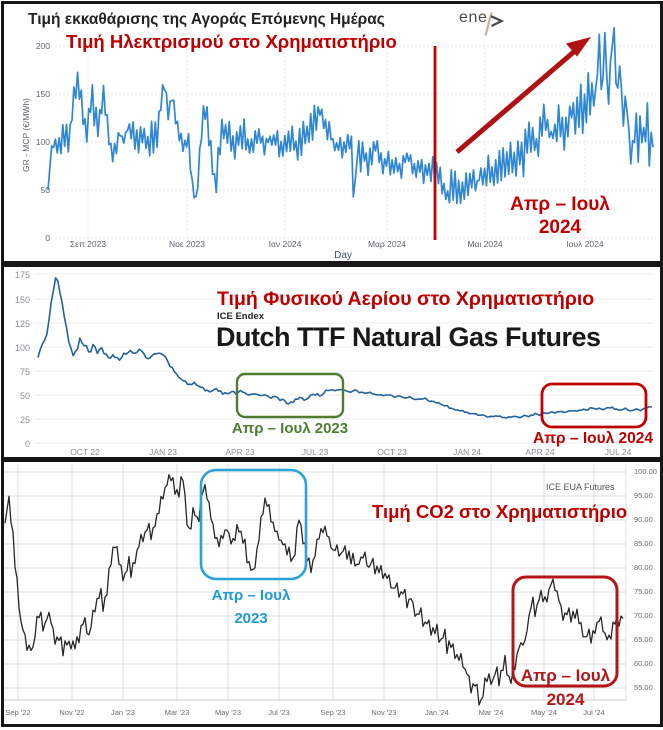 This screenshot has height=730, width=663. I want to click on svg-text: 55.00, so click(643, 687).